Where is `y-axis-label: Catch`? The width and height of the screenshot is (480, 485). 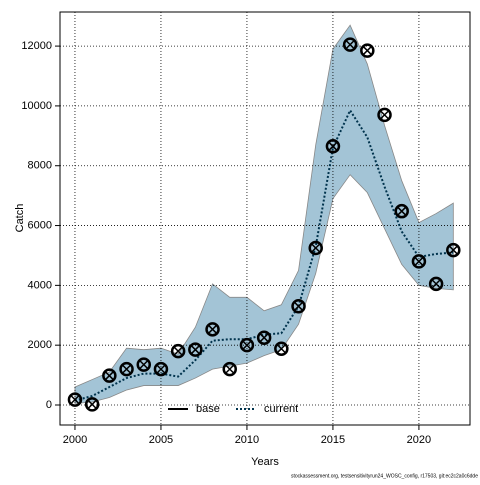 y-axis-label: Catch is located at coordinates (20, 218).